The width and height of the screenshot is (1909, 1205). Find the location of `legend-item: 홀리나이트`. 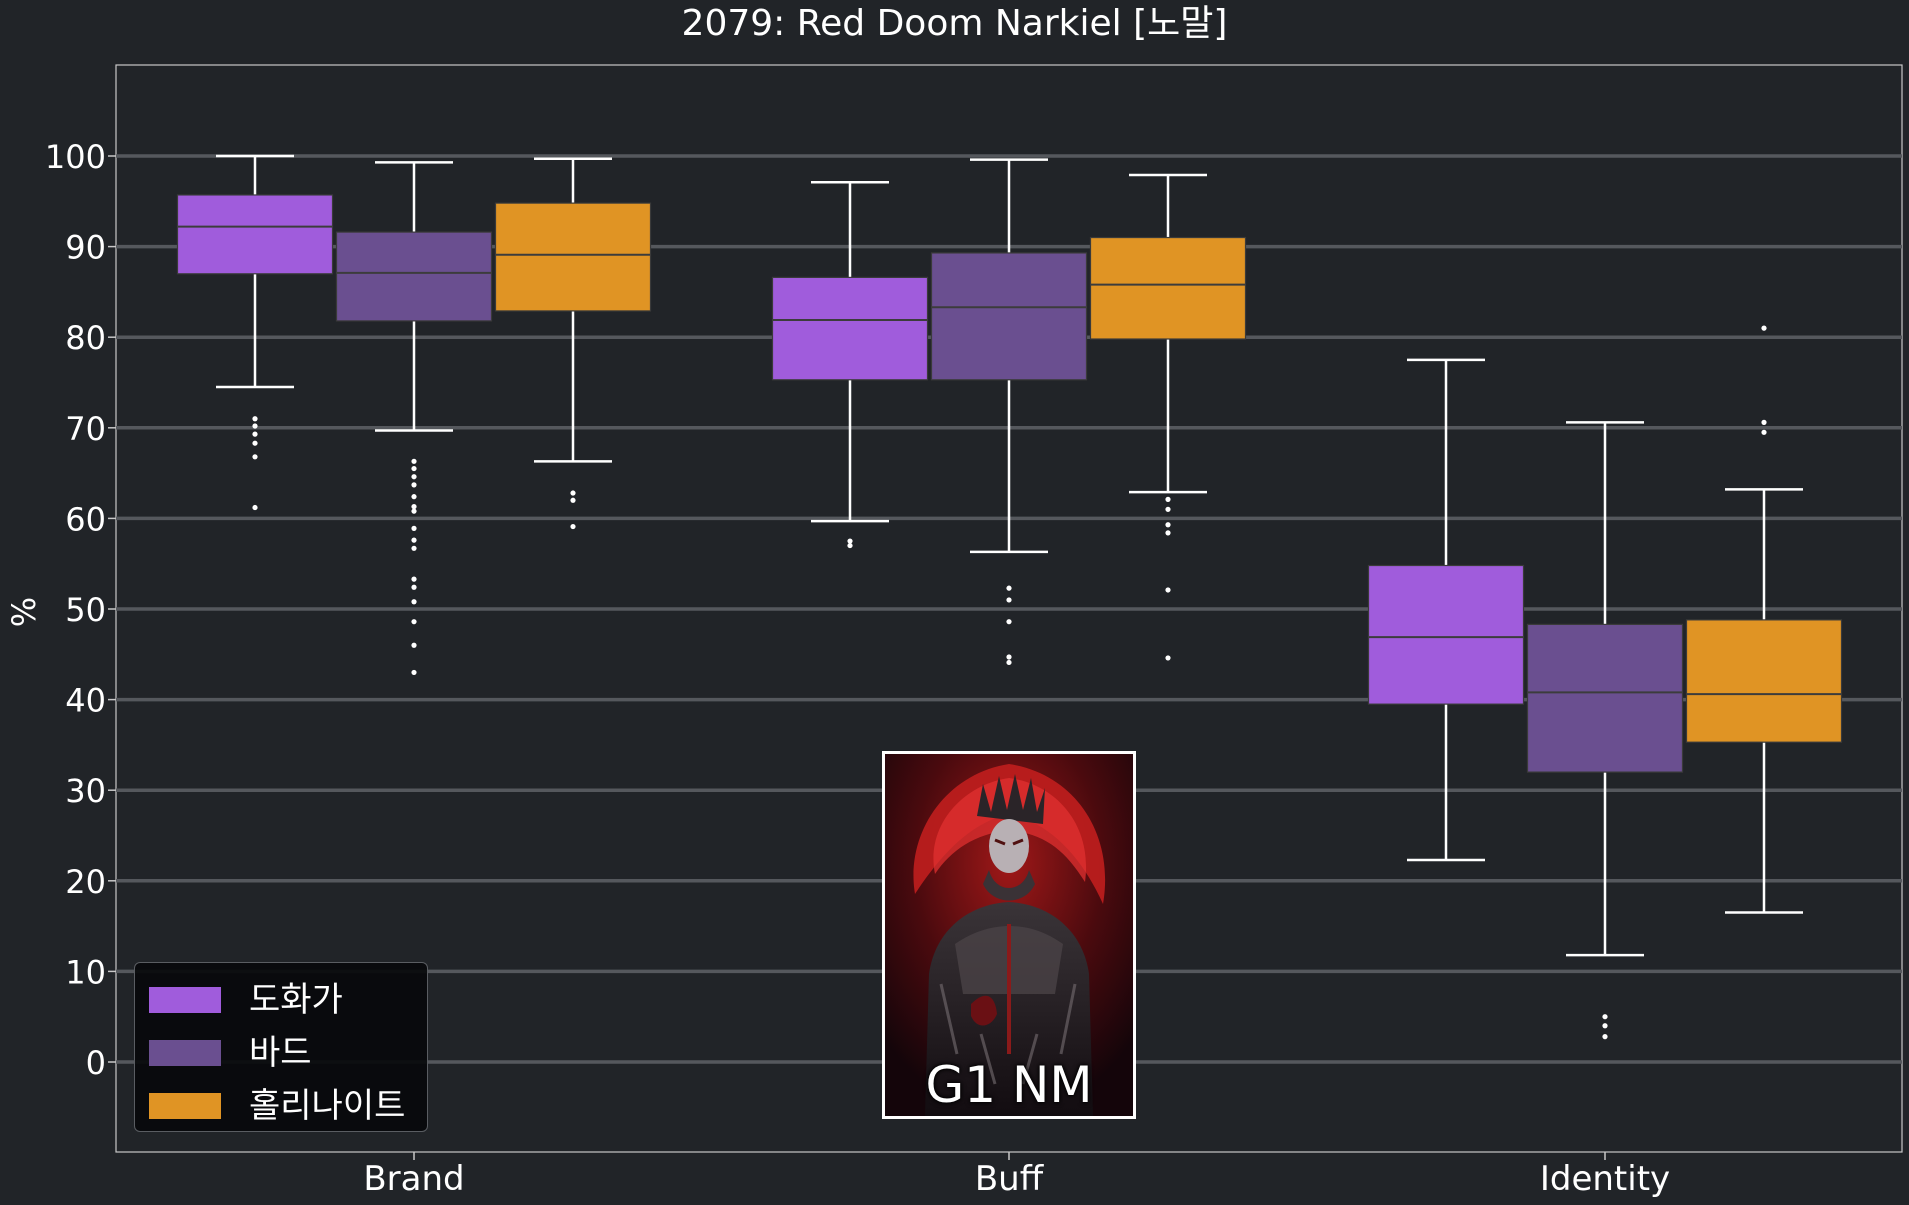

legend-item: 홀리나이트 is located at coordinates (281, 1105).